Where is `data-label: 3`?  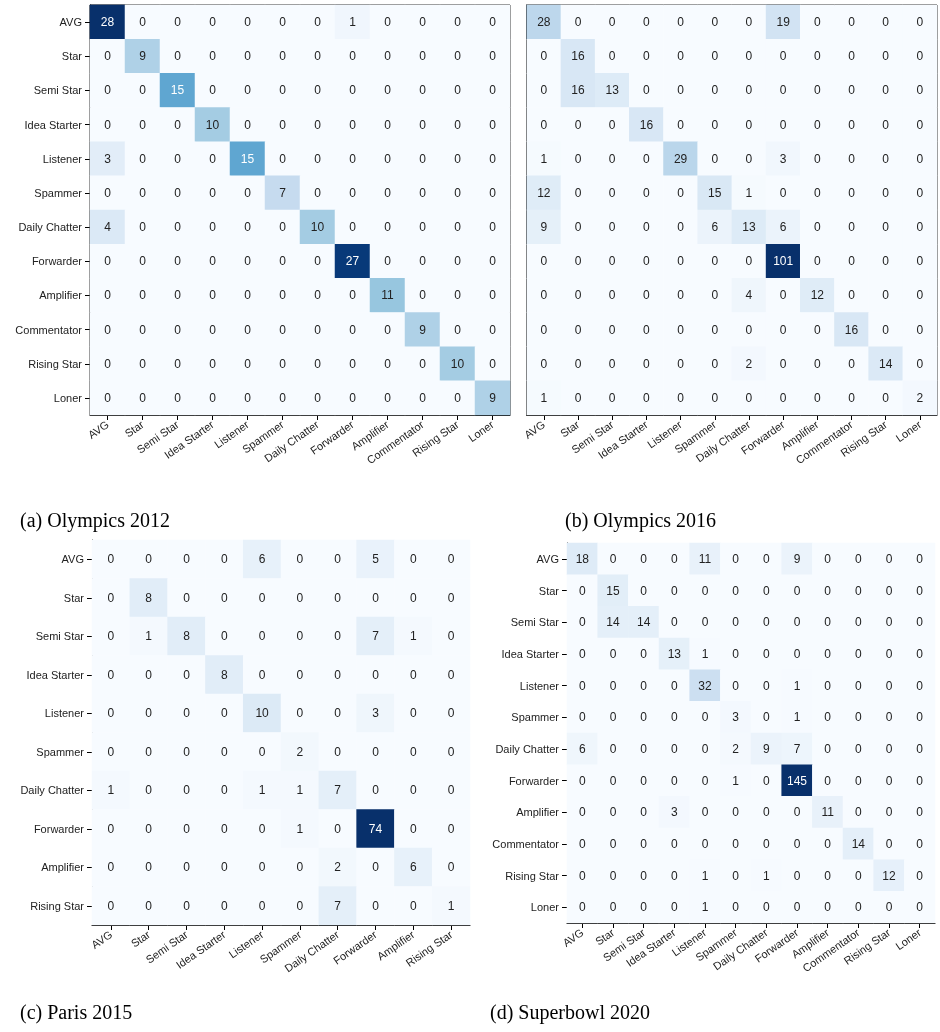 data-label: 3 is located at coordinates (783, 158).